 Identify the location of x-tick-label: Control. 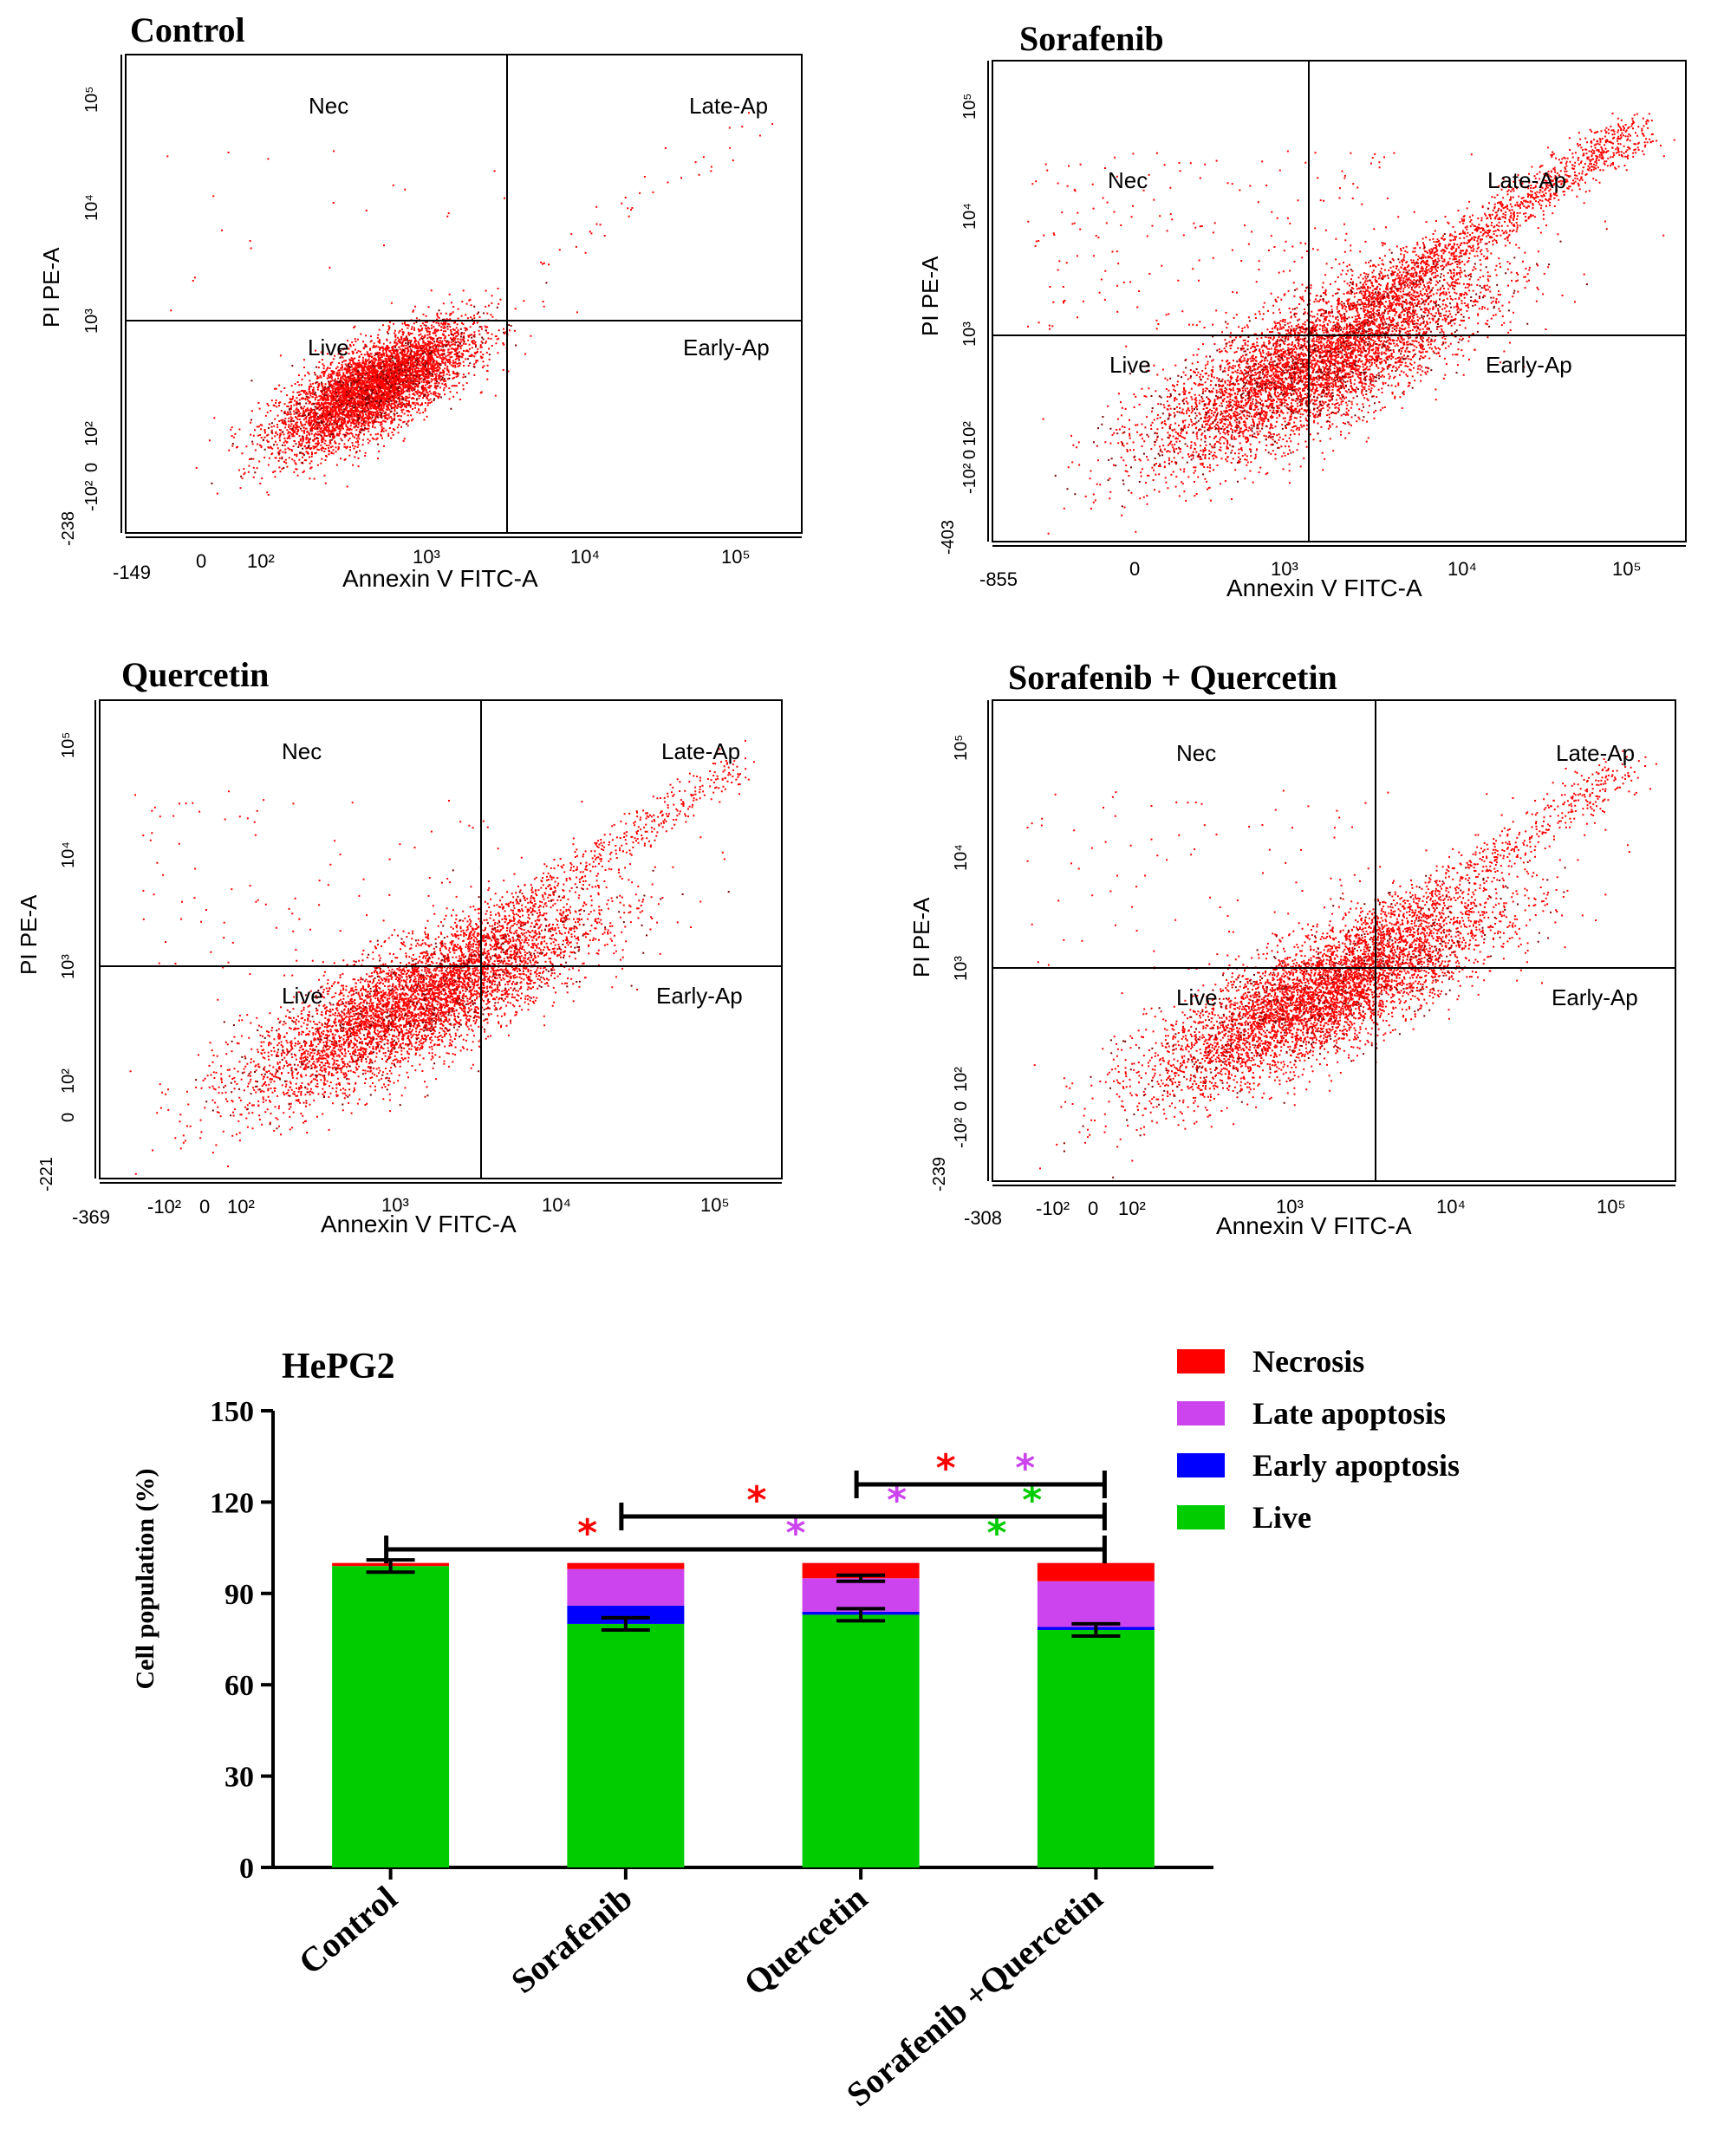
(348, 1930).